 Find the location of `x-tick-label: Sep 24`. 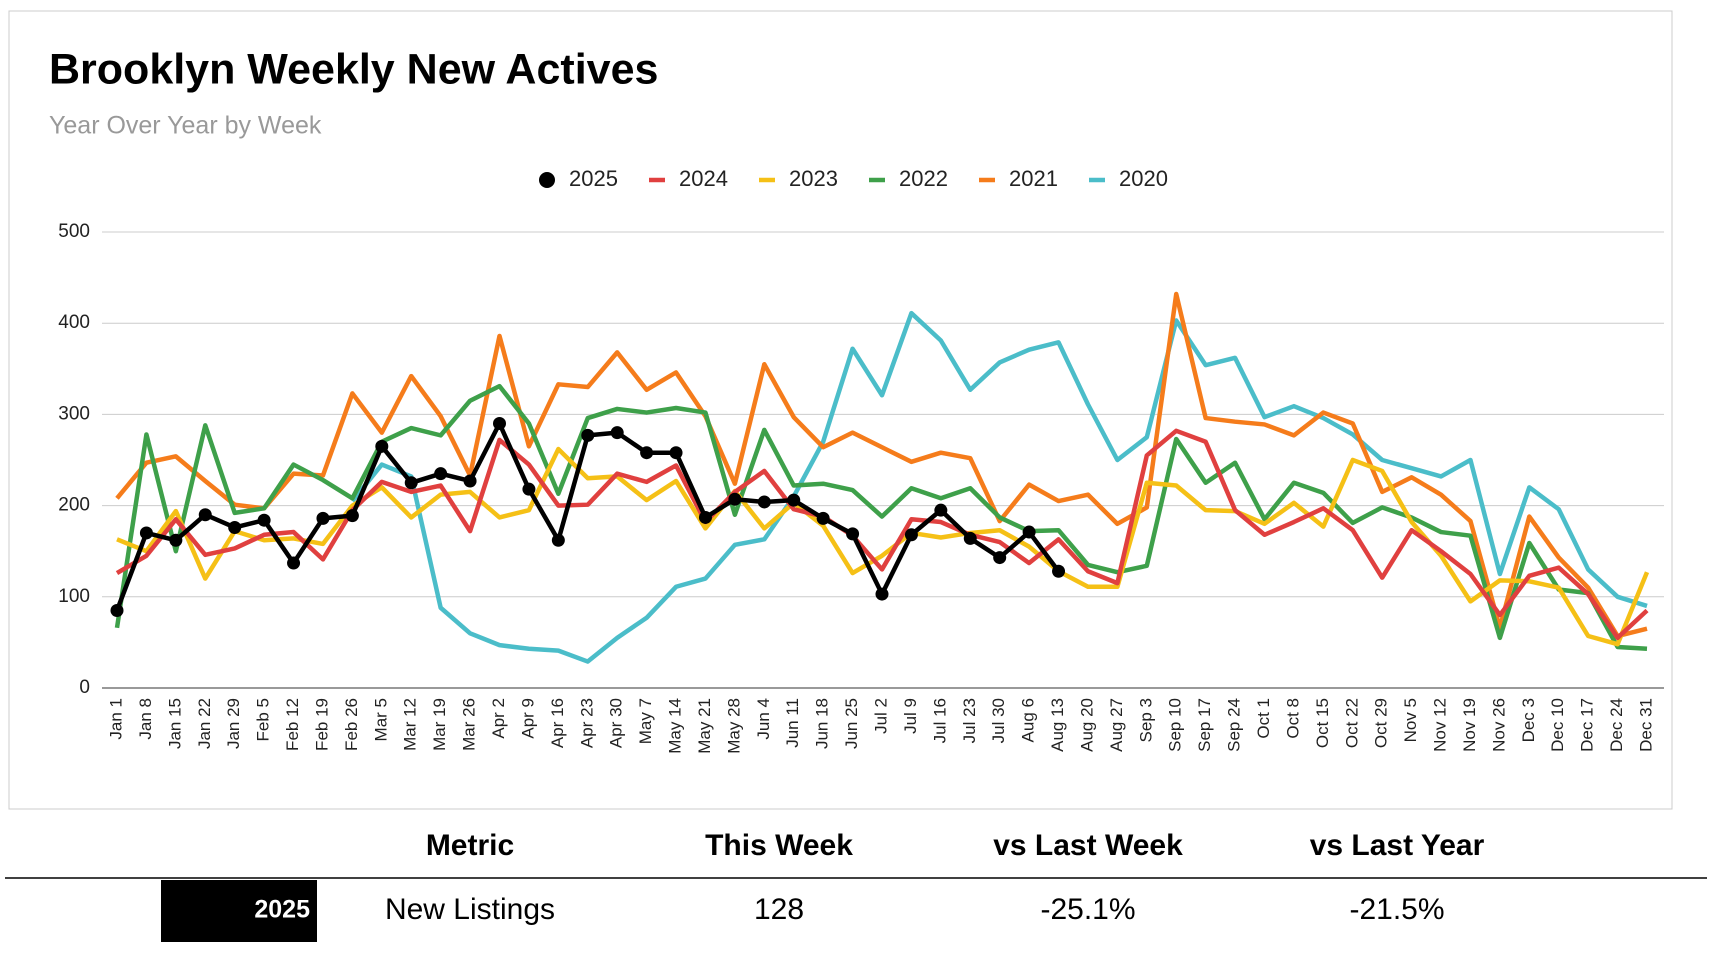

x-tick-label: Sep 24 is located at coordinates (1234, 725).